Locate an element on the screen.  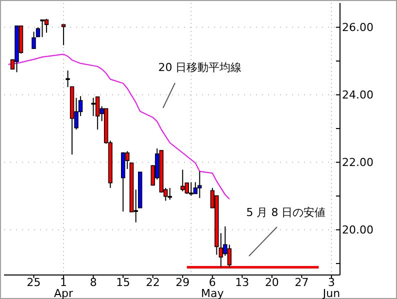
x-tick-label: 22 is located at coordinates (153, 282).